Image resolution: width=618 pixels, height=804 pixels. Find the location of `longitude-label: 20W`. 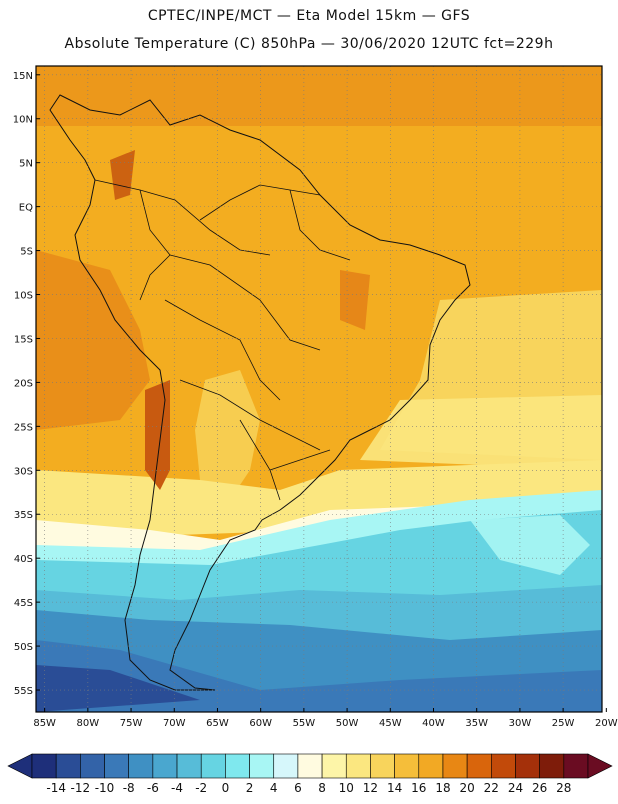

longitude-label: 20W is located at coordinates (606, 723).